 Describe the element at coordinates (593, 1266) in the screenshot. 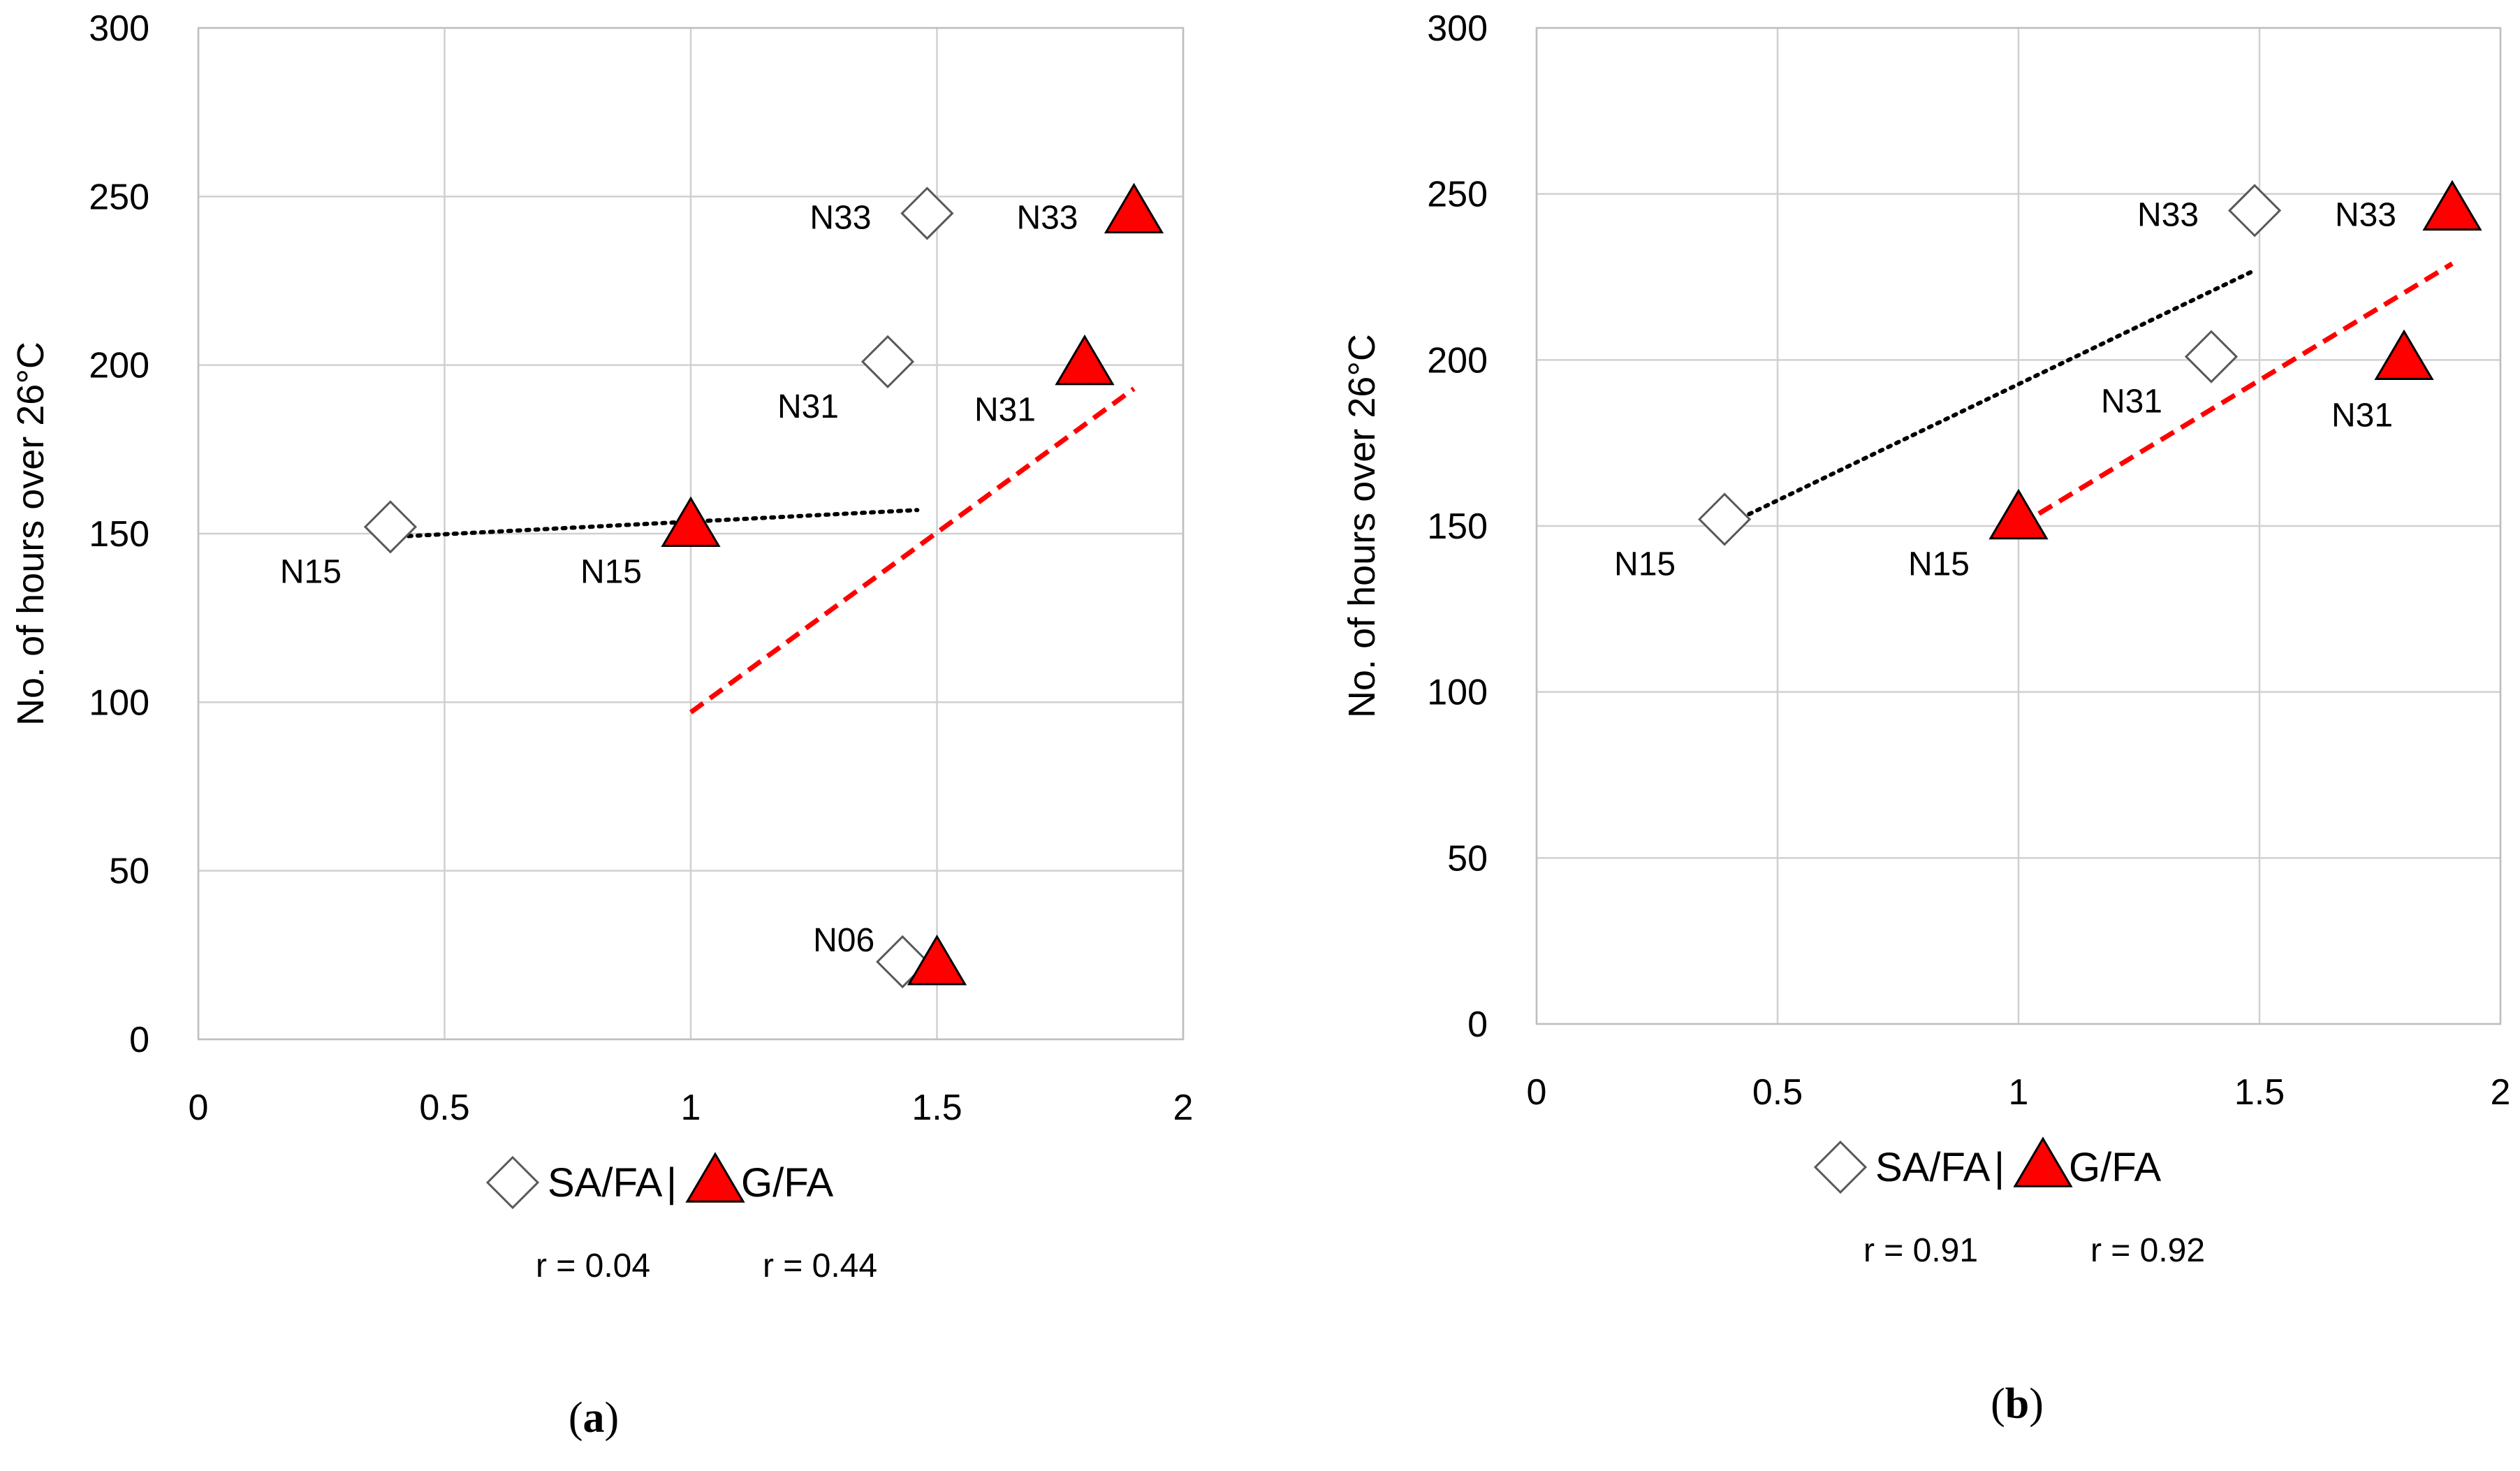

I see `r-value-sa-fa: r = 0.04` at that location.